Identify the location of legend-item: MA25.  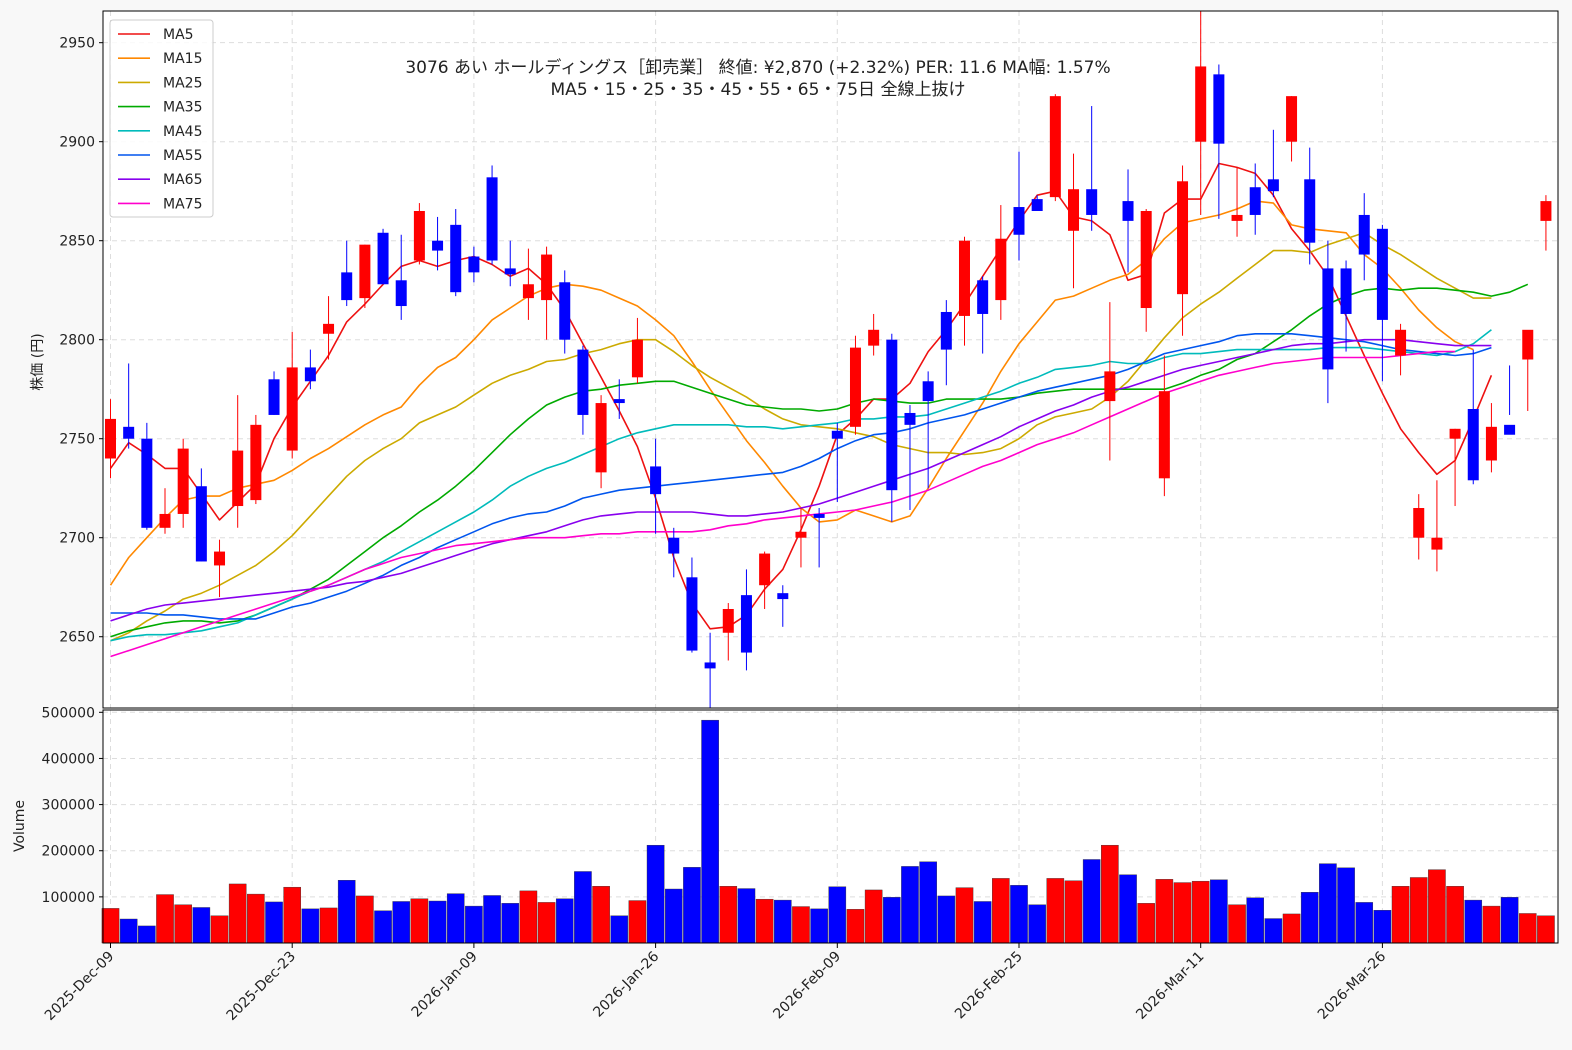
(160, 83).